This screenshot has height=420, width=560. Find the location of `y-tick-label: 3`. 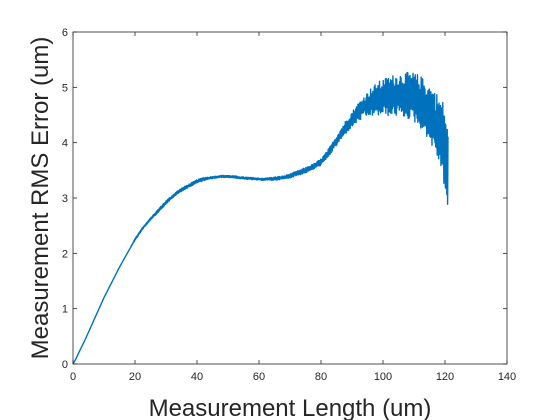

y-tick-label: 3 is located at coordinates (65, 199).